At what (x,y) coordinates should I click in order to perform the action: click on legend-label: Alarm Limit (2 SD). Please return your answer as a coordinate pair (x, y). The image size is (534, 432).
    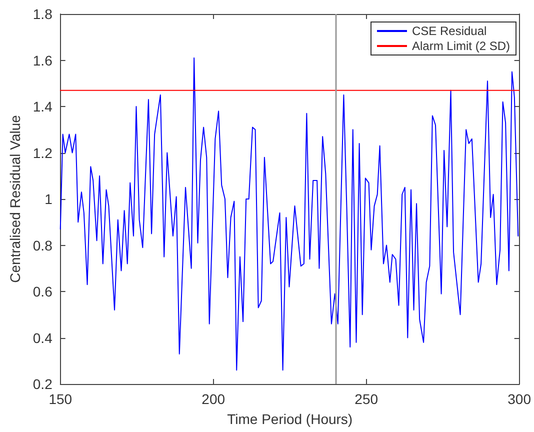
    Looking at the image, I should click on (461, 46).